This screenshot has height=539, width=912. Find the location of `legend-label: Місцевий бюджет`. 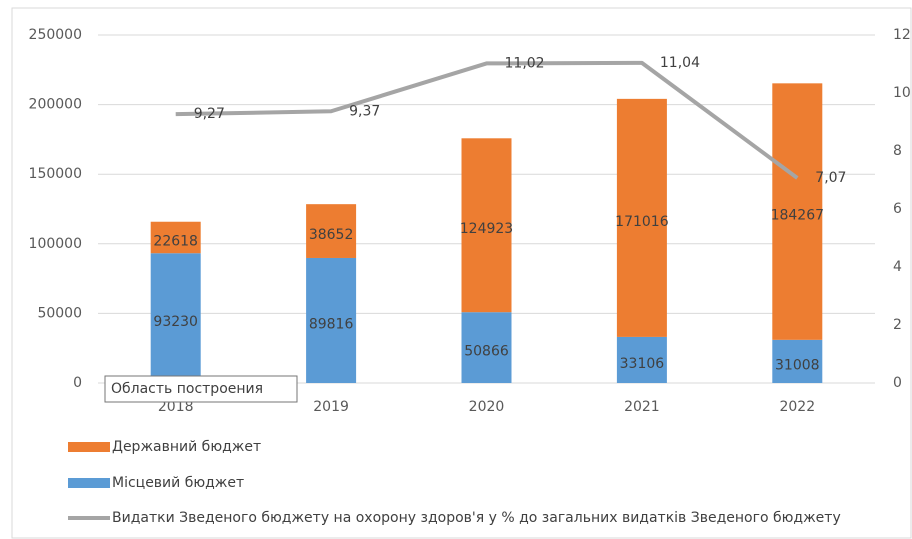

legend-label: Місцевий бюджет is located at coordinates (178, 483).